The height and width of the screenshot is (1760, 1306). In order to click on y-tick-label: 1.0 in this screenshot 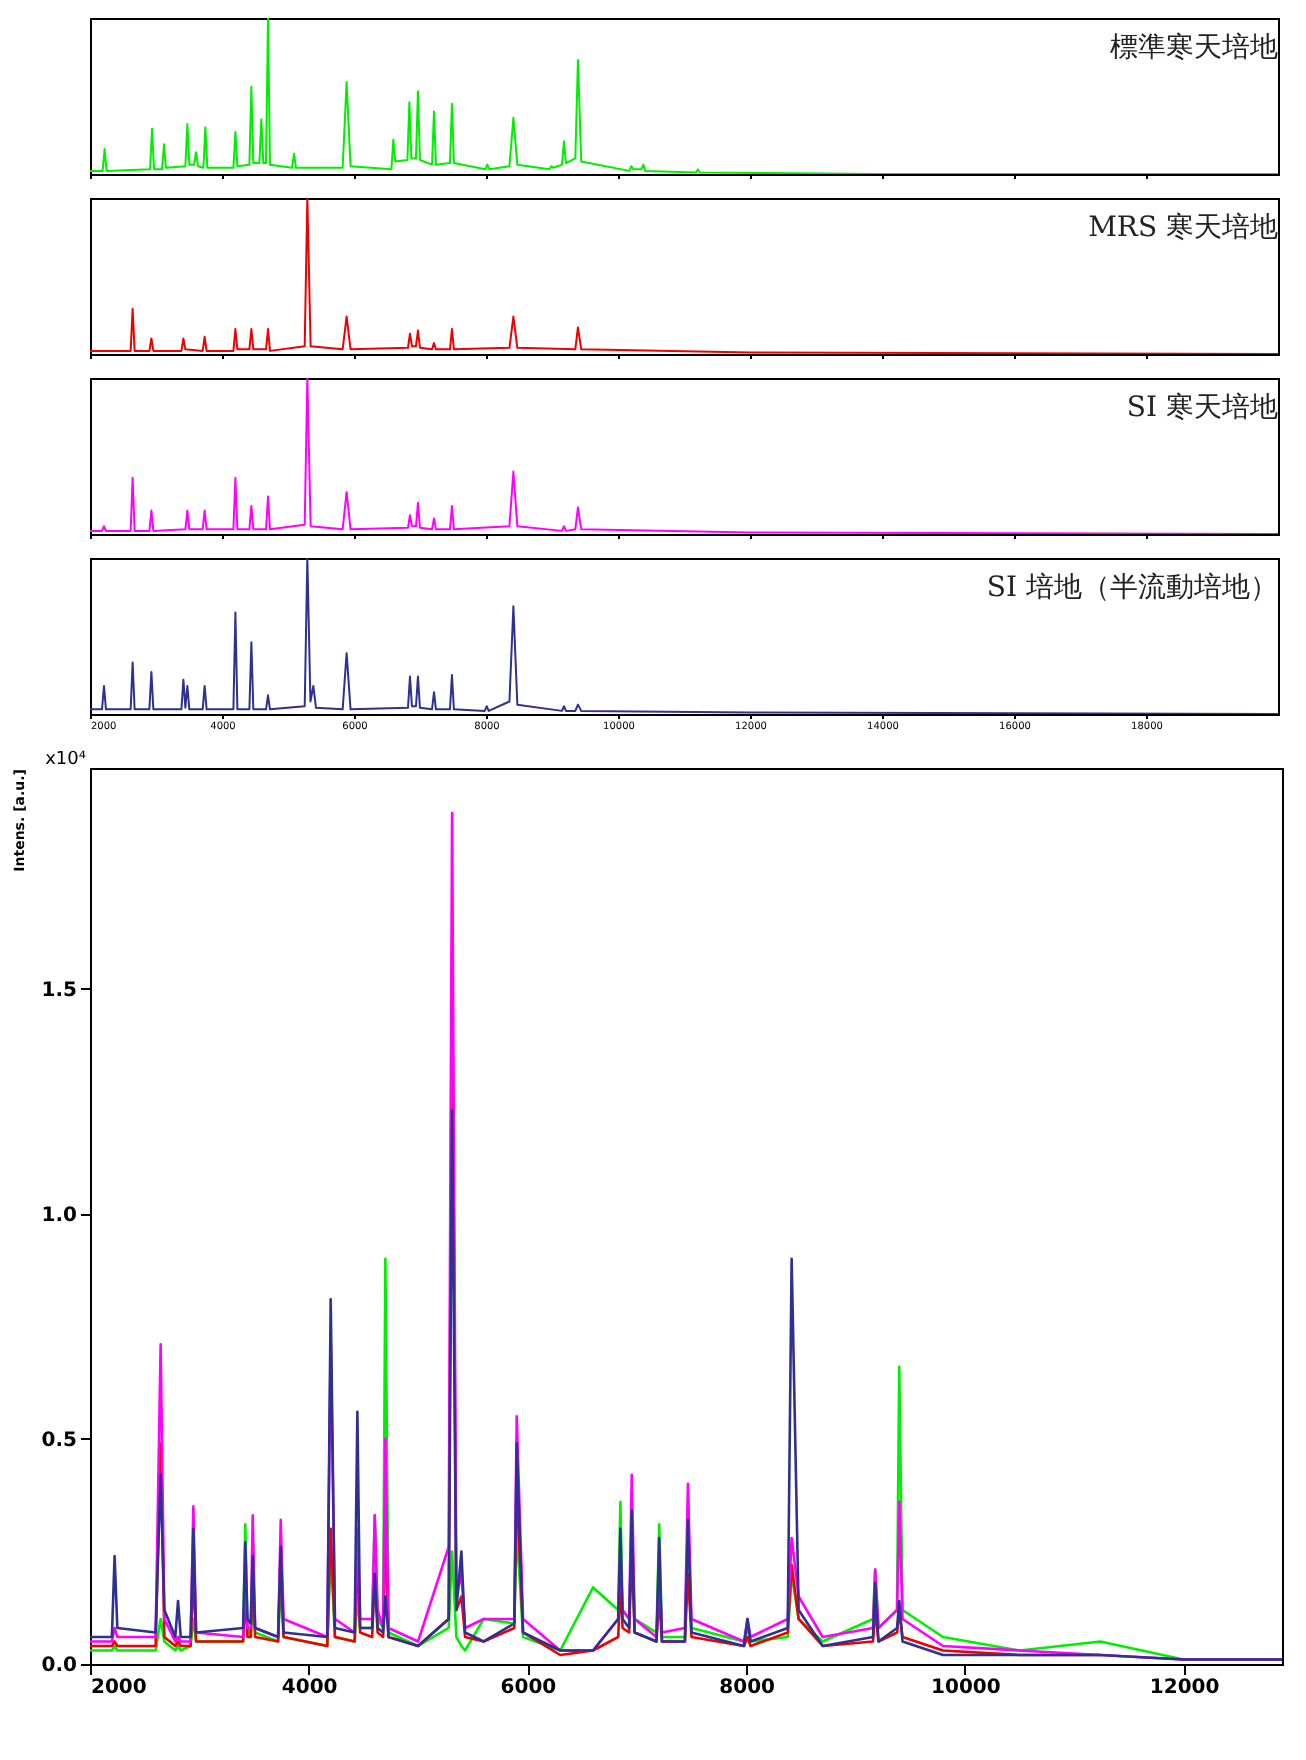, I will do `click(59, 1215)`.